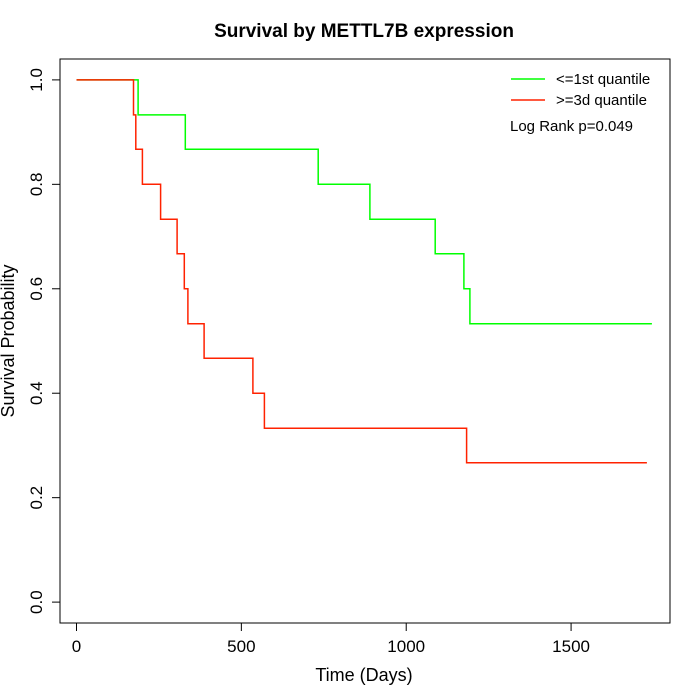  Describe the element at coordinates (9, 340) in the screenshot. I see `y-axis-label: Survival Probability` at that location.